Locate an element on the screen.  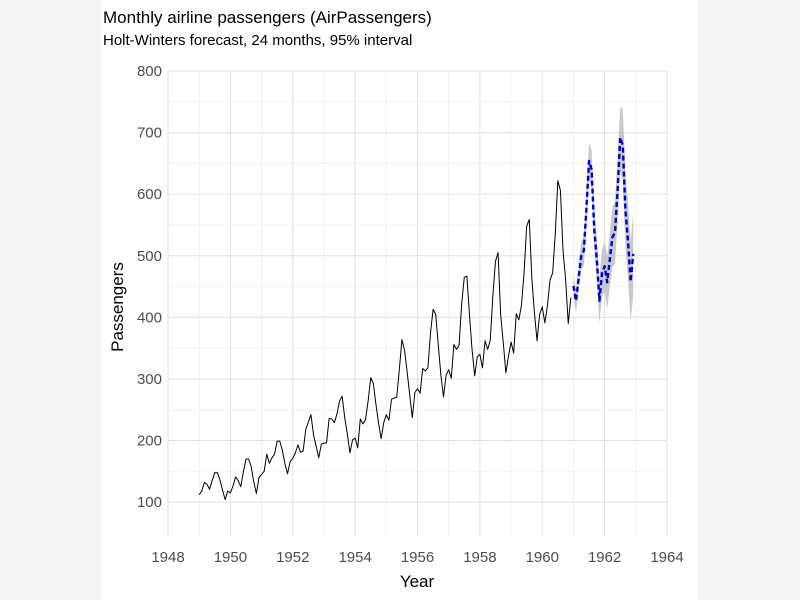
forecast-interval-area is located at coordinates (603, 214).